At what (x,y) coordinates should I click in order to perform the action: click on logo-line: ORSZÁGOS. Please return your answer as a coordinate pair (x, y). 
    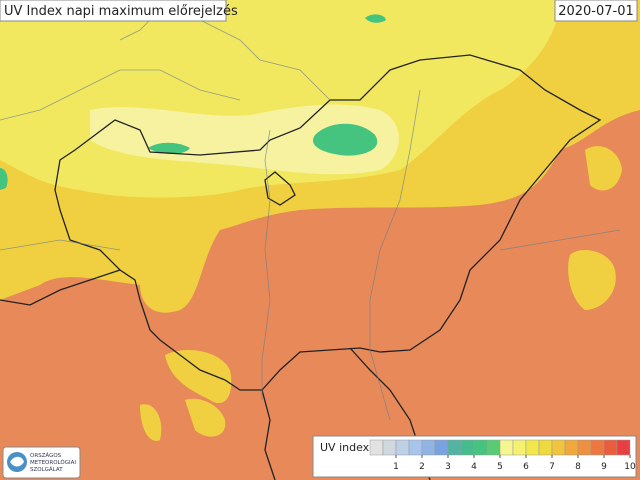
    Looking at the image, I should click on (46, 455).